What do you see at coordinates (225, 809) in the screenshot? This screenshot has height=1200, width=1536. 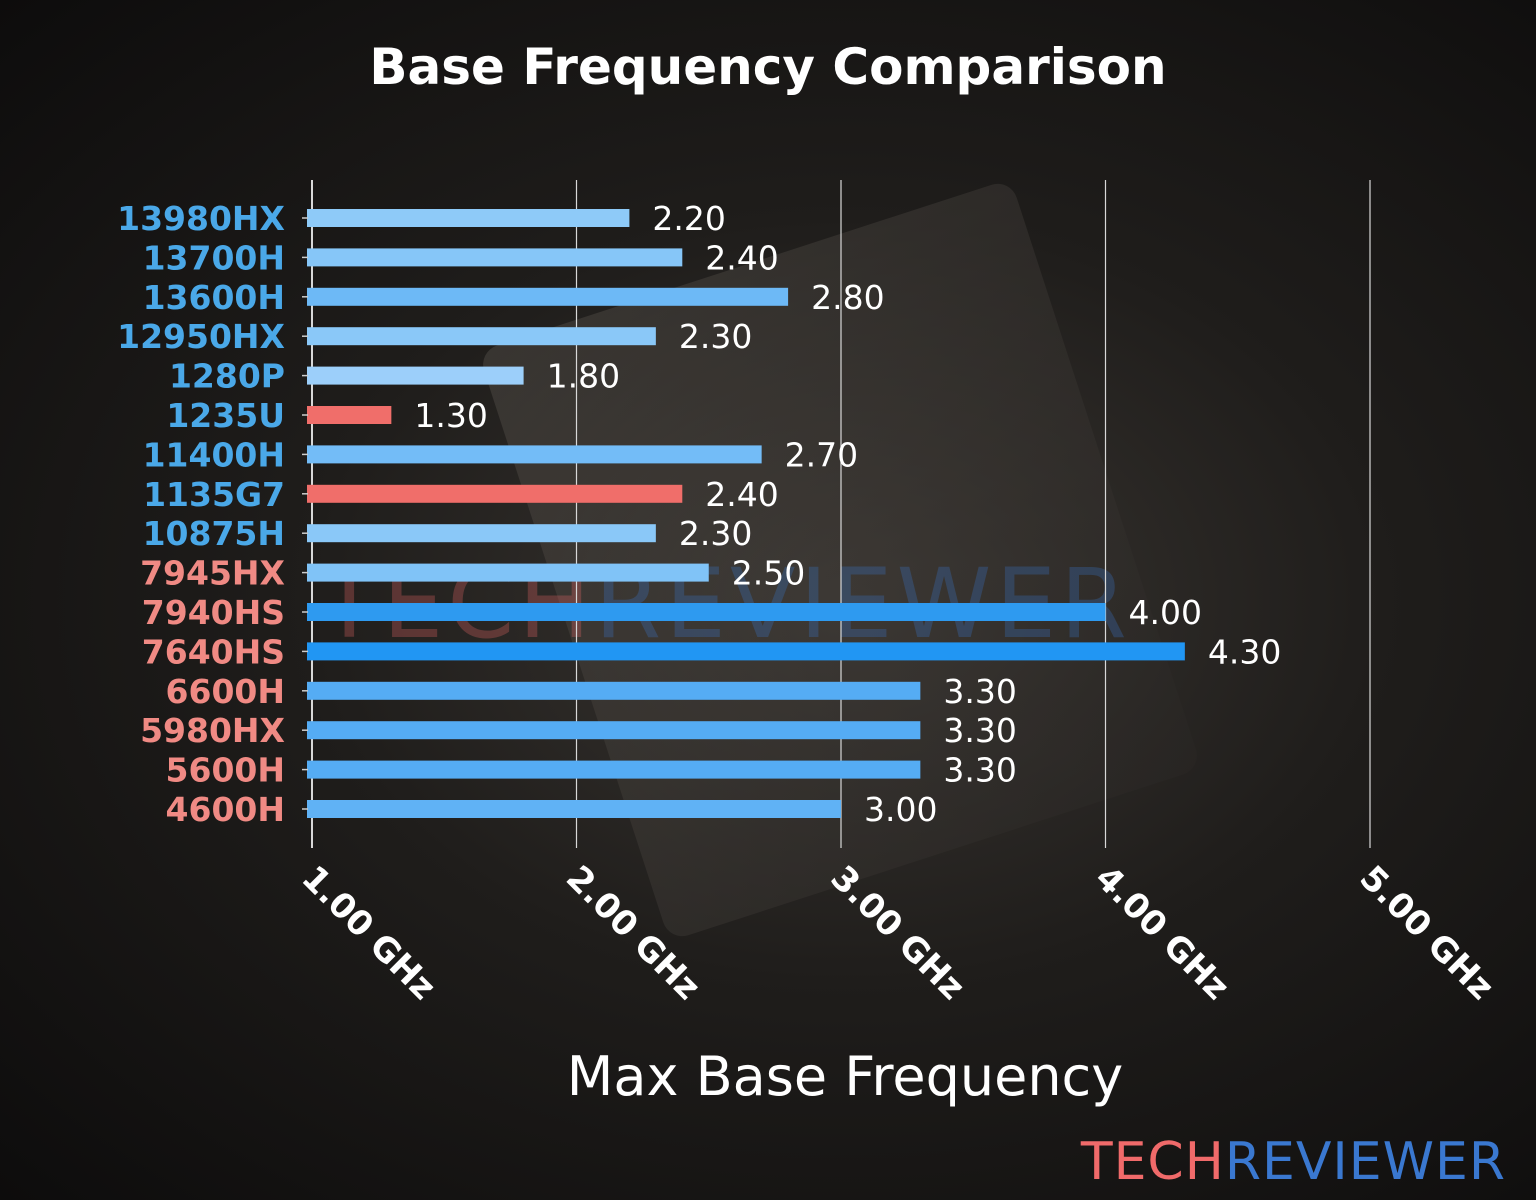 I see `category-label: 4600H` at bounding box center [225, 809].